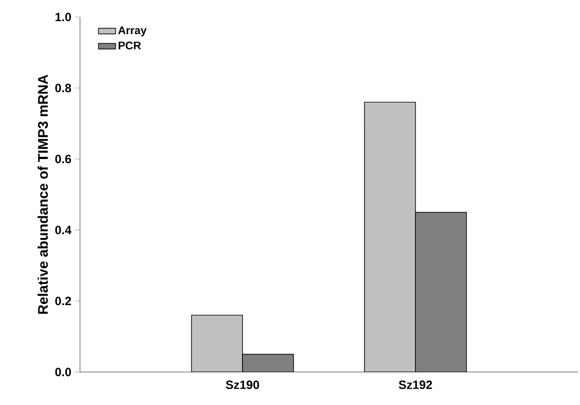 This screenshot has width=580, height=405. Describe the element at coordinates (243, 385) in the screenshot. I see `x-tick-label: Sz190` at that location.